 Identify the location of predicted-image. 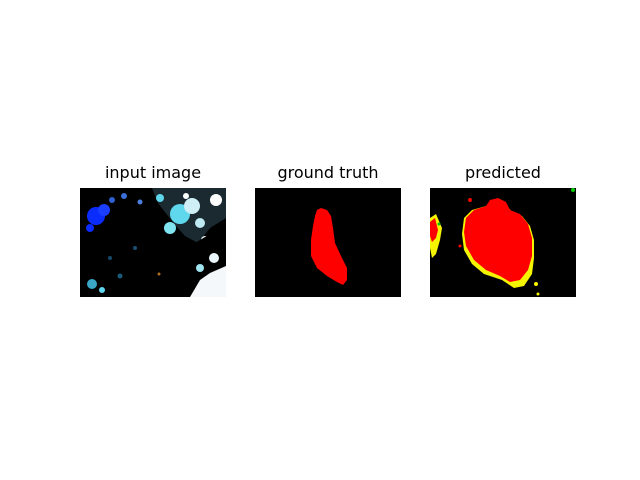
(503, 242).